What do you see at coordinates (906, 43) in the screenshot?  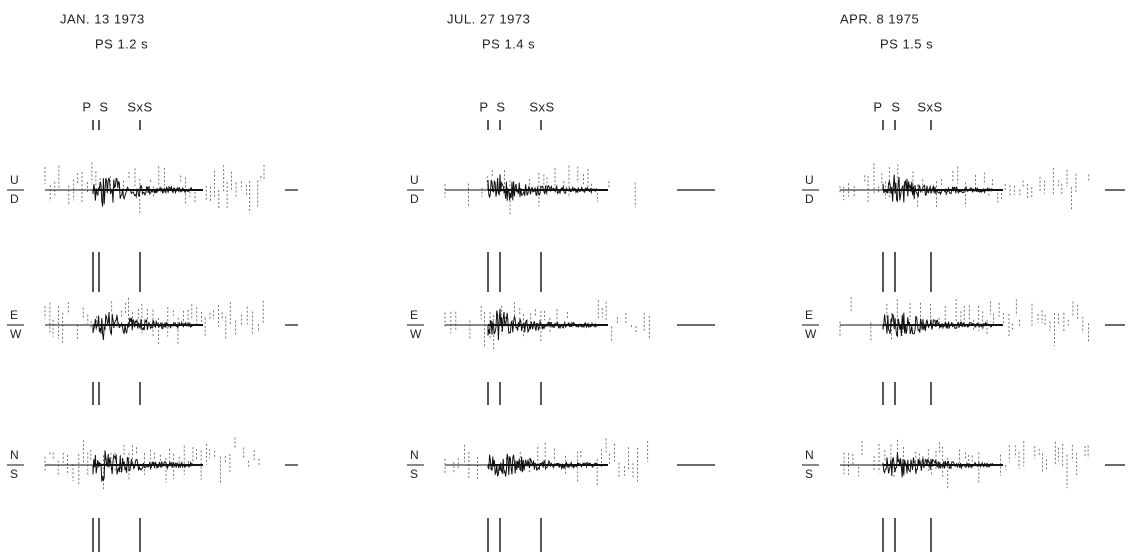 I see `panel-ps: PS 1.5 s` at bounding box center [906, 43].